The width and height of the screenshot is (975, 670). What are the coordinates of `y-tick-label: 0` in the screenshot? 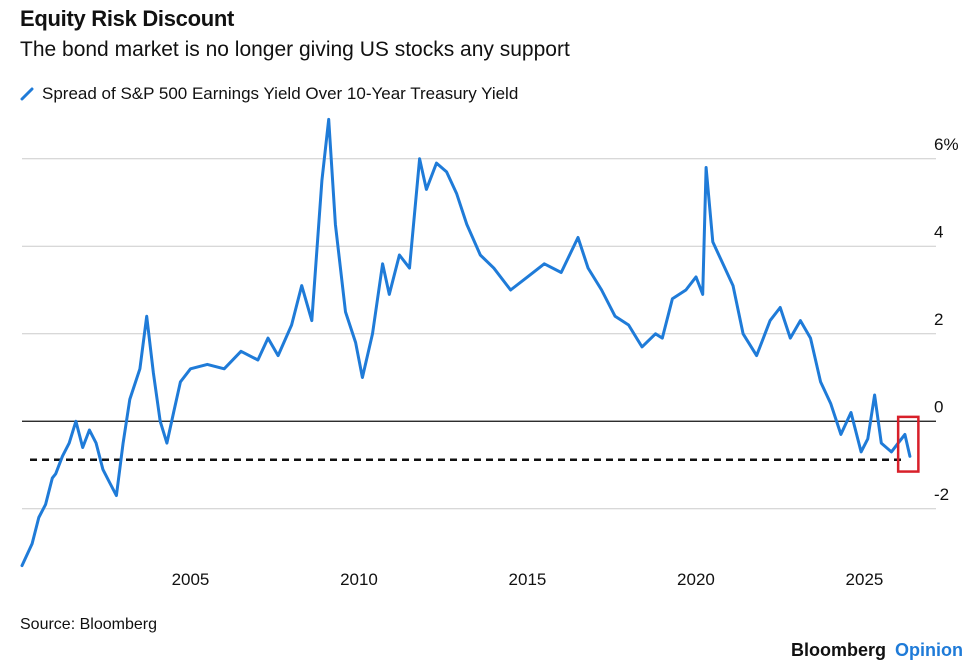 It's located at (938, 406).